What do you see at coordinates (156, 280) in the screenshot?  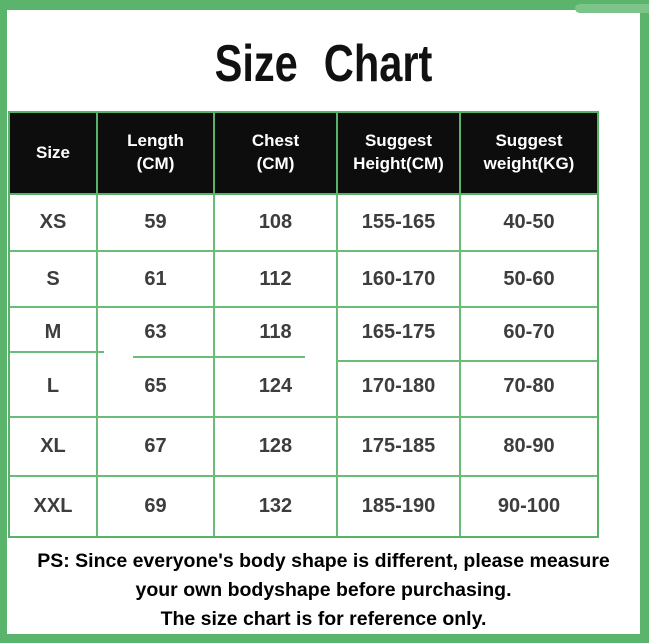 I see `table-cell: 61` at bounding box center [156, 280].